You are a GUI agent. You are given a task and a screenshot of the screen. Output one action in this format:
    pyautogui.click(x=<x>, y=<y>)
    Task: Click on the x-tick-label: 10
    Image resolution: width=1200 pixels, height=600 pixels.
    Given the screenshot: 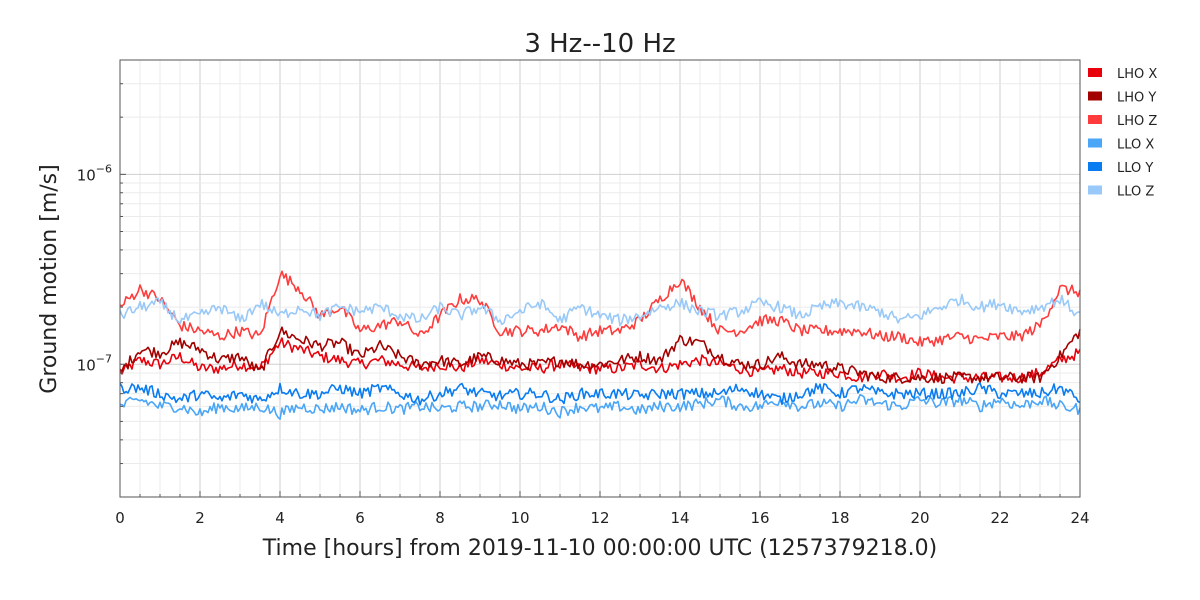 What is the action you would take?
    pyautogui.click(x=519, y=518)
    